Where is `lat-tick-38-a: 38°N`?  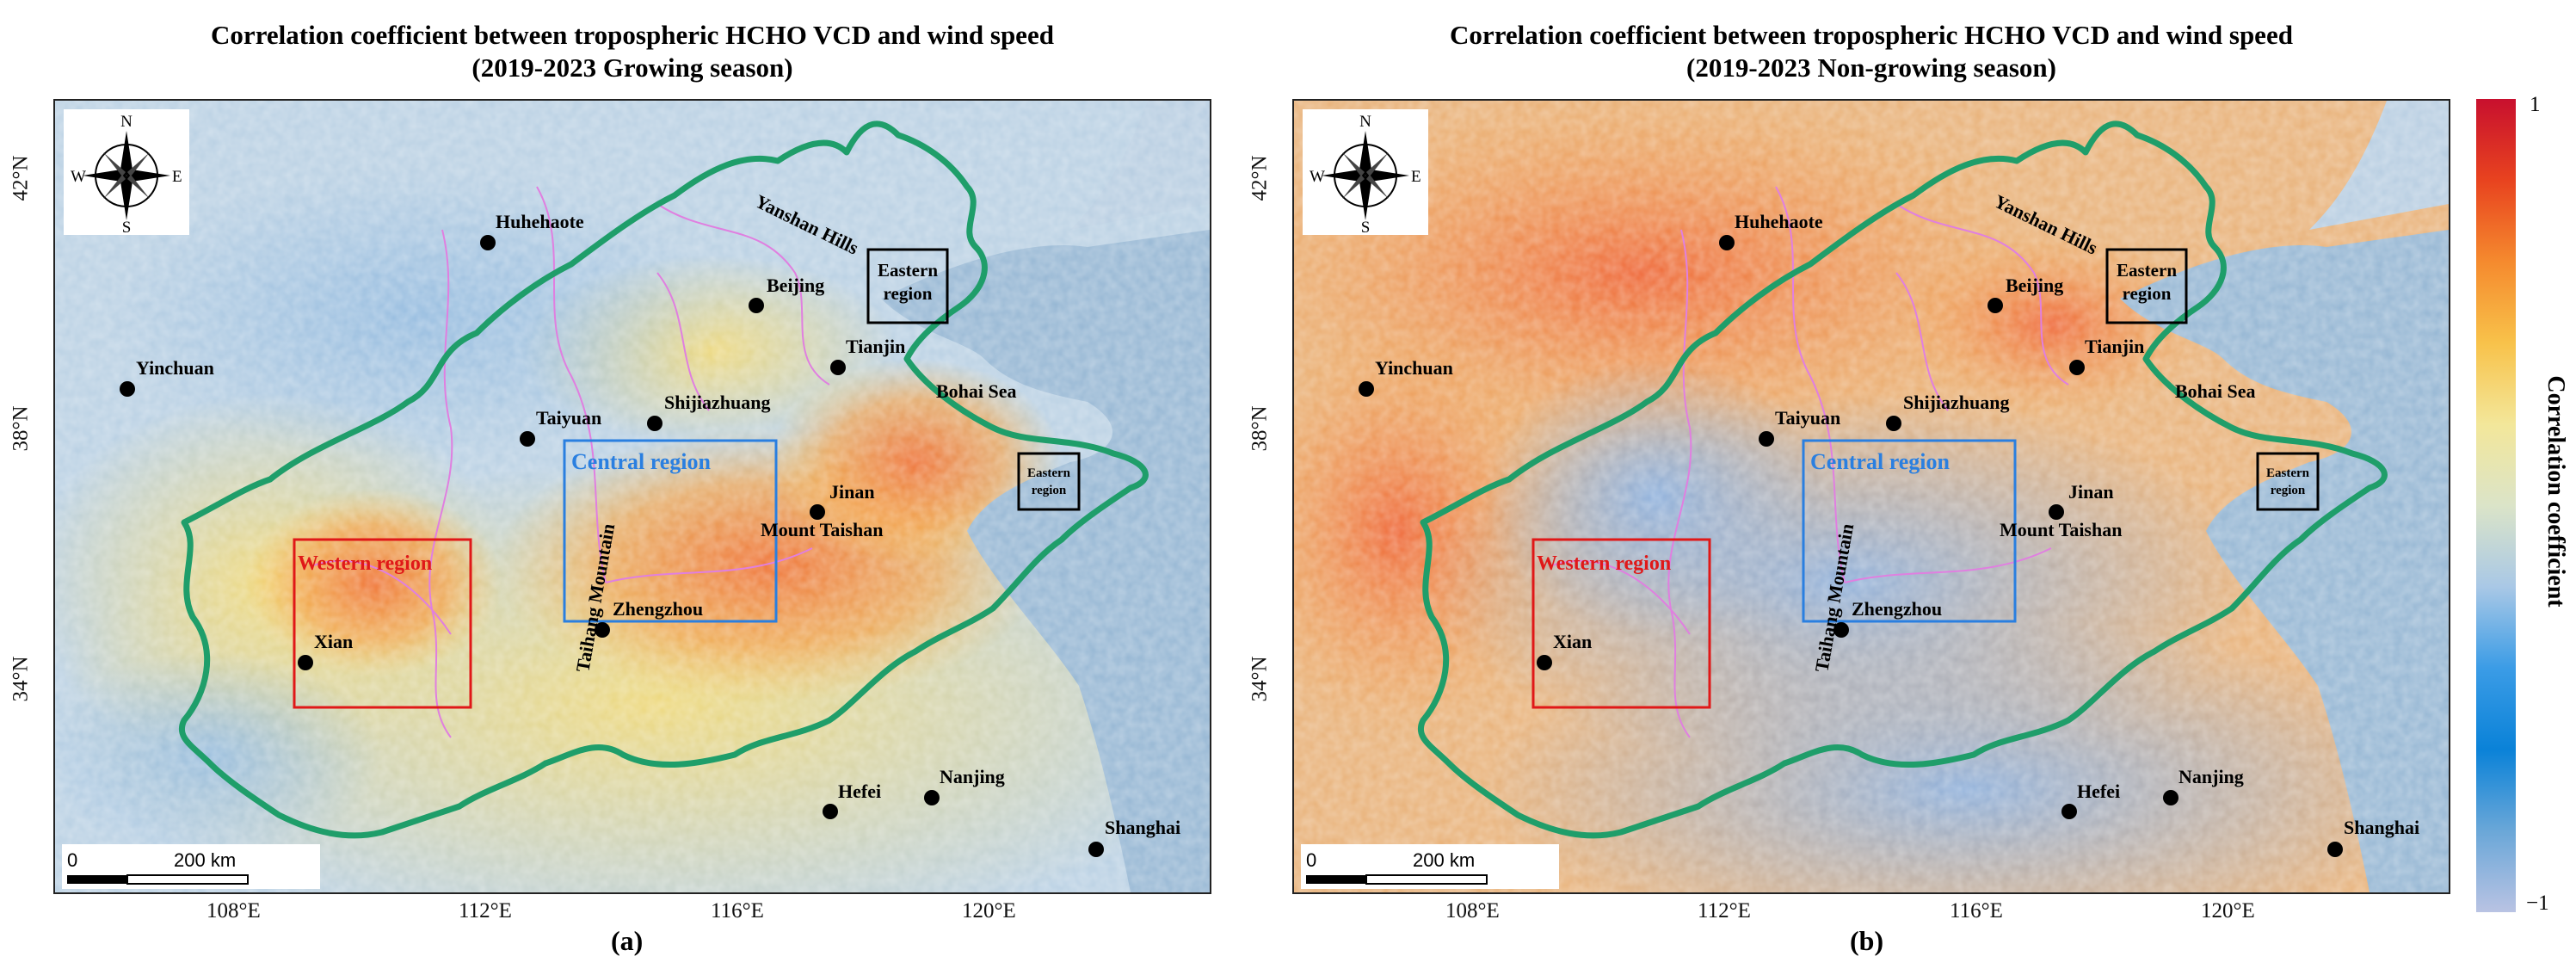 lat-tick-38-a: 38°N is located at coordinates (21, 428).